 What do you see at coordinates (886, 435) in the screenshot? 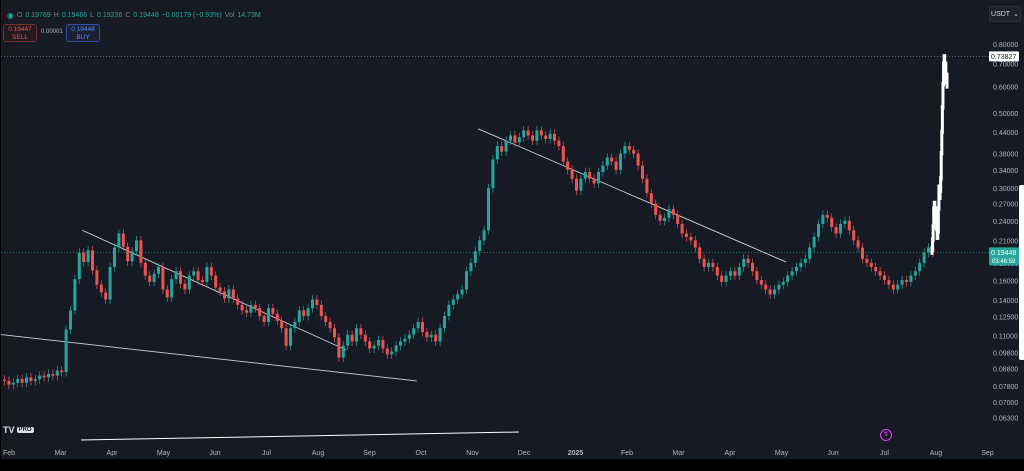
I see `flash-icon: ↯` at bounding box center [886, 435].